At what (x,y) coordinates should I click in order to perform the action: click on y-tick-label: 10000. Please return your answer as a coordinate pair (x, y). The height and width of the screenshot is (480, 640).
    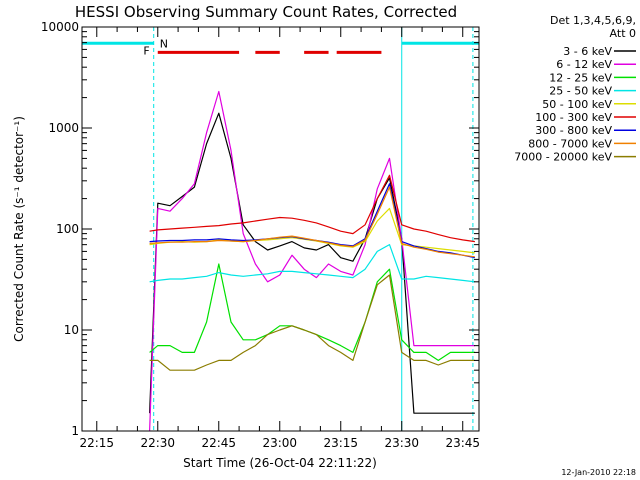
    Looking at the image, I should click on (60, 27).